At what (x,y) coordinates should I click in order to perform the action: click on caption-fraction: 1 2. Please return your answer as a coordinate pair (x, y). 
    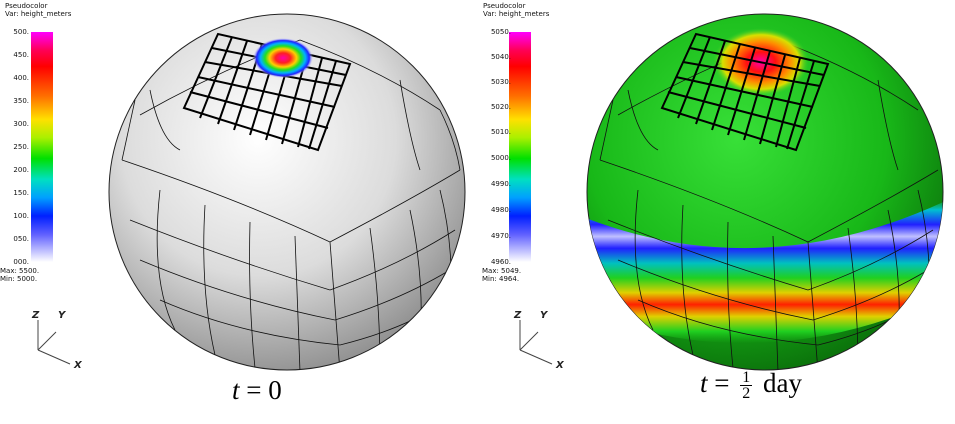
    Looking at the image, I should click on (746, 386).